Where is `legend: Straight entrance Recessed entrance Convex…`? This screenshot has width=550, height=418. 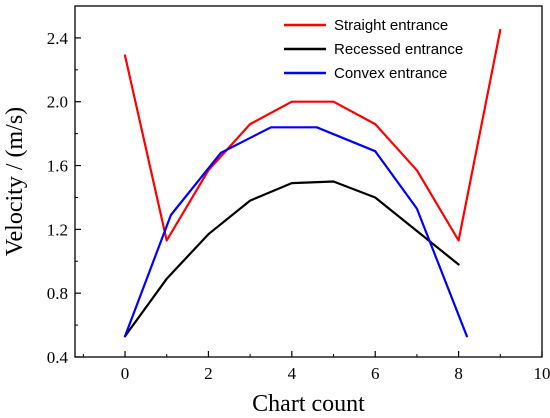
legend: Straight entrance Recessed entrance Convex… is located at coordinates (373, 49).